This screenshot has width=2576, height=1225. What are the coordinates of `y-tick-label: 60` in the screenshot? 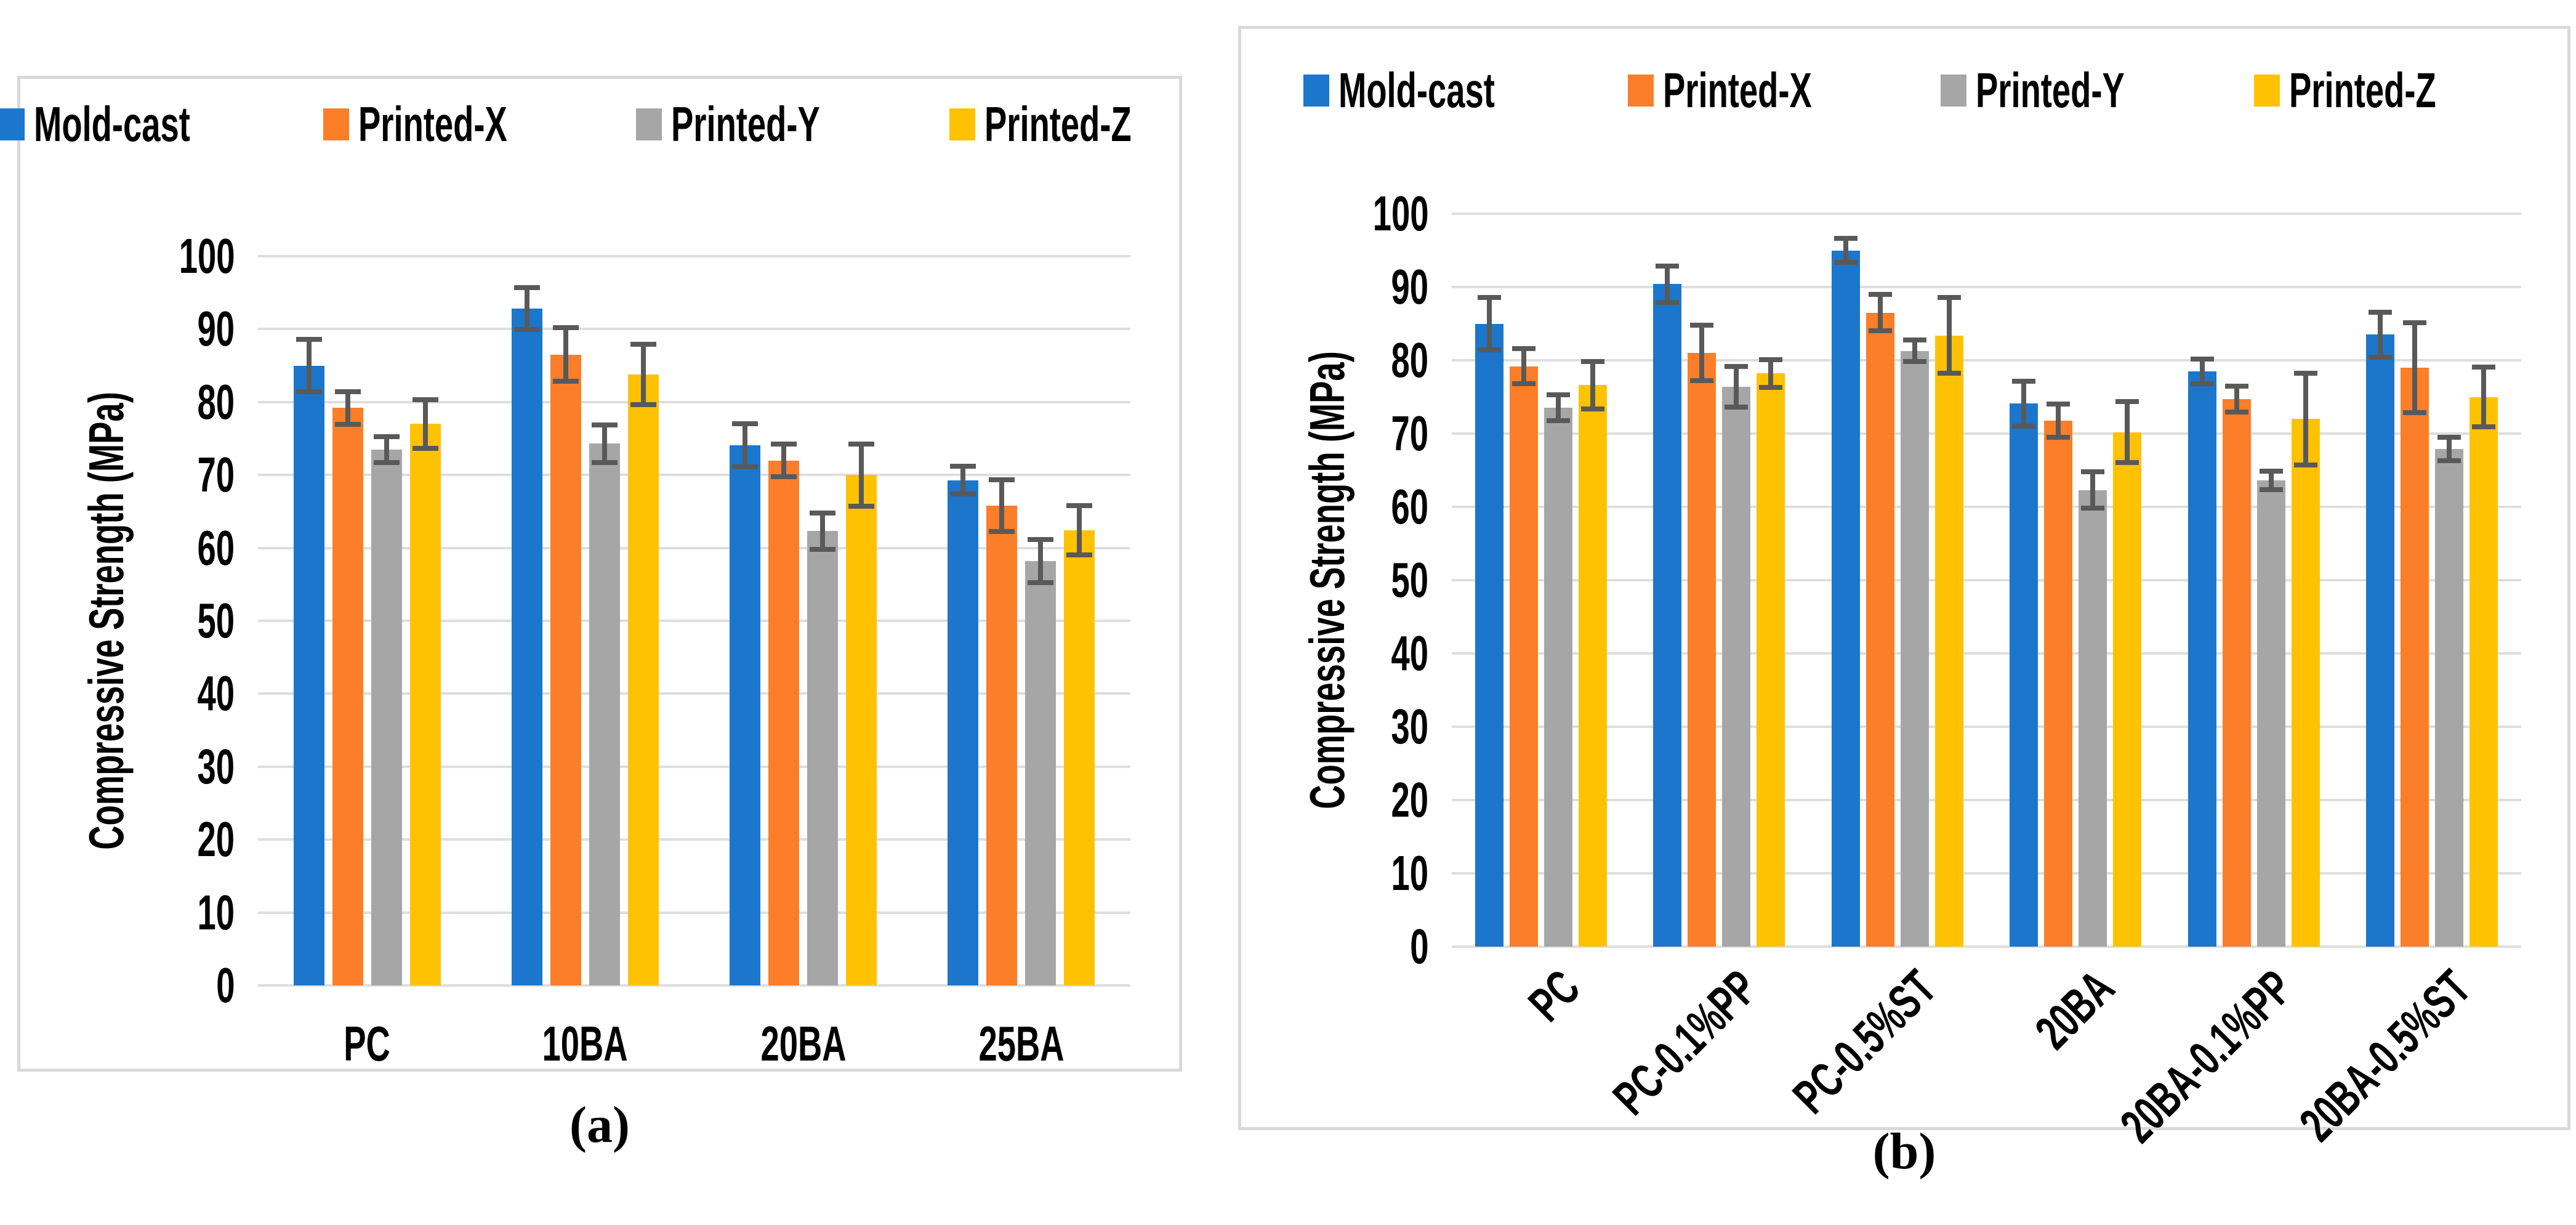 It's located at (1401, 507).